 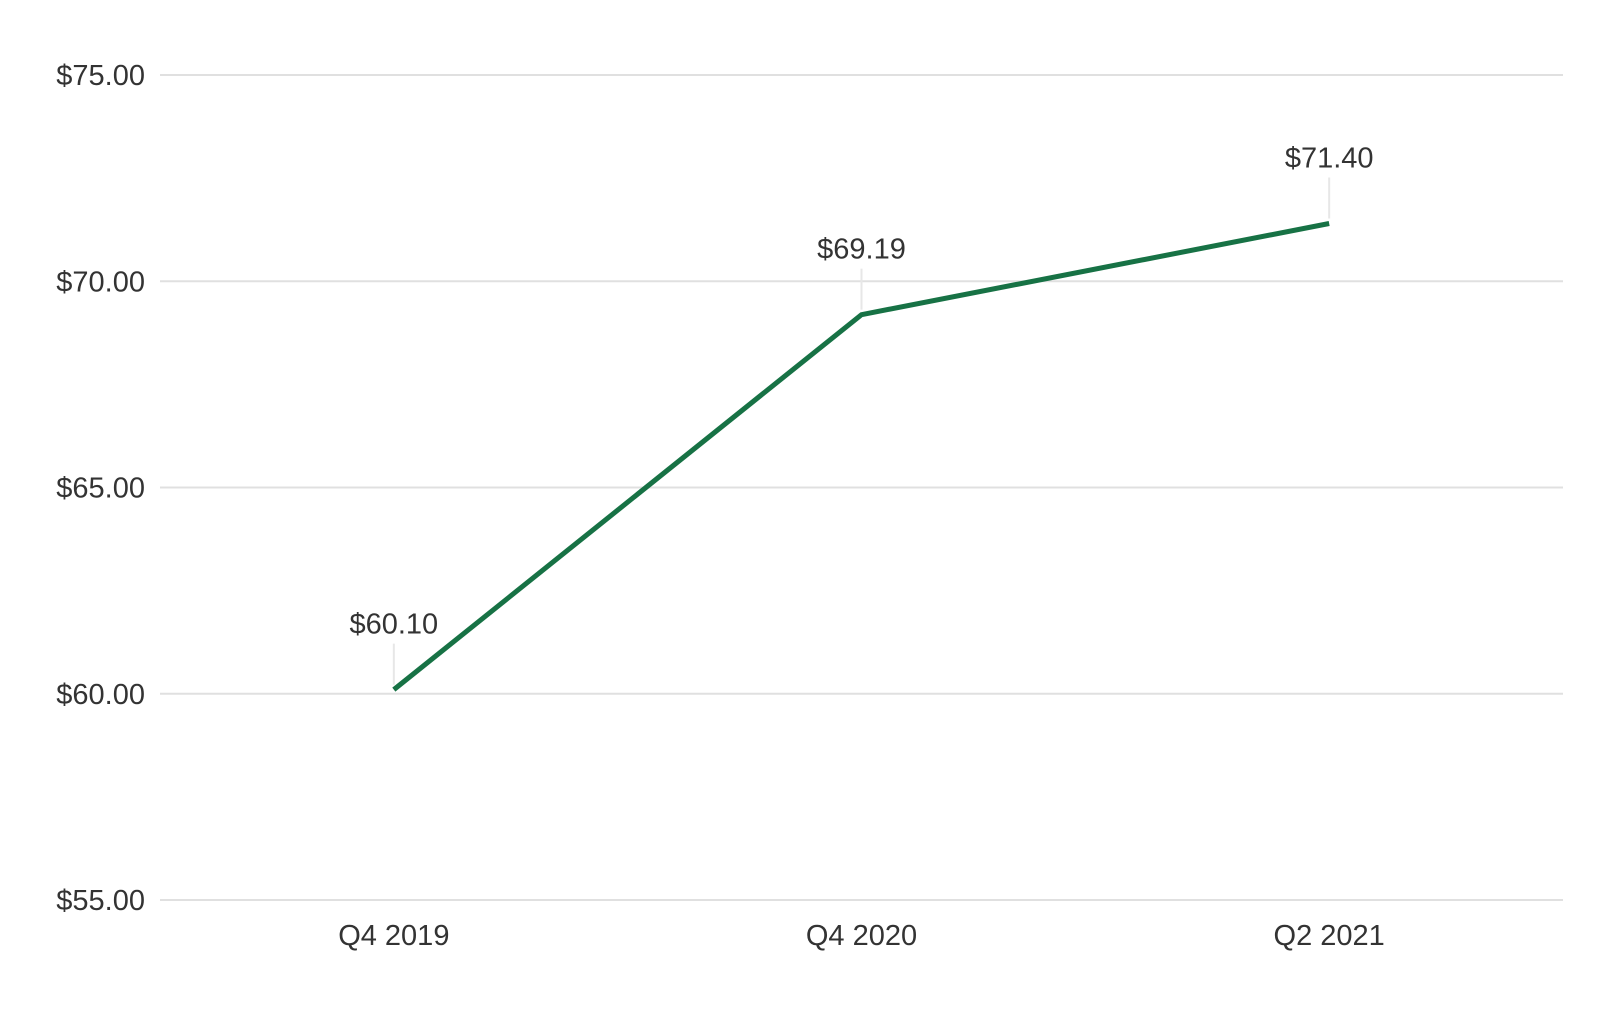 What do you see at coordinates (100, 901) in the screenshot?
I see `y-axis-tick-label: $55.00` at bounding box center [100, 901].